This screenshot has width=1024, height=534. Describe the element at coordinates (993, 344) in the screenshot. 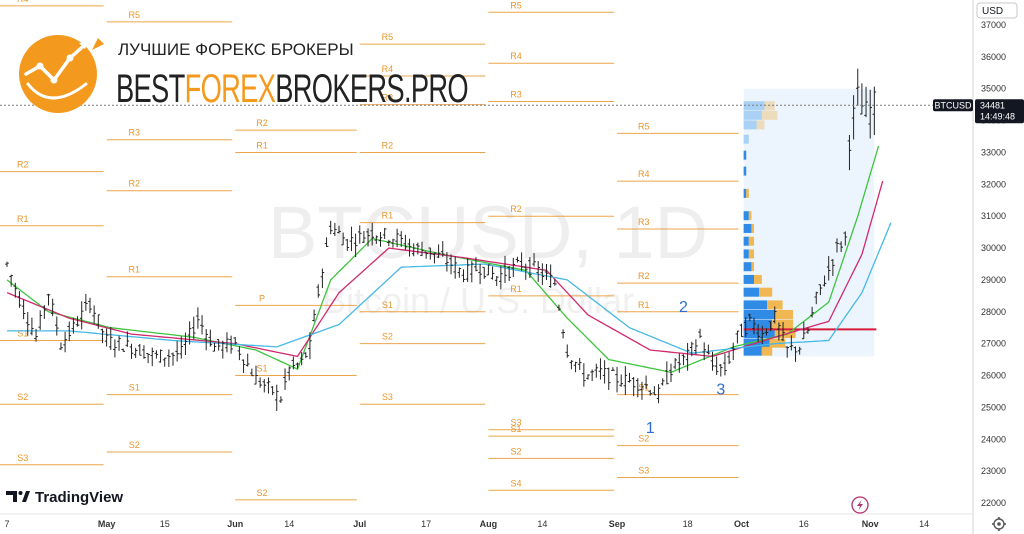

I see `price-tick-label: 27000` at that location.